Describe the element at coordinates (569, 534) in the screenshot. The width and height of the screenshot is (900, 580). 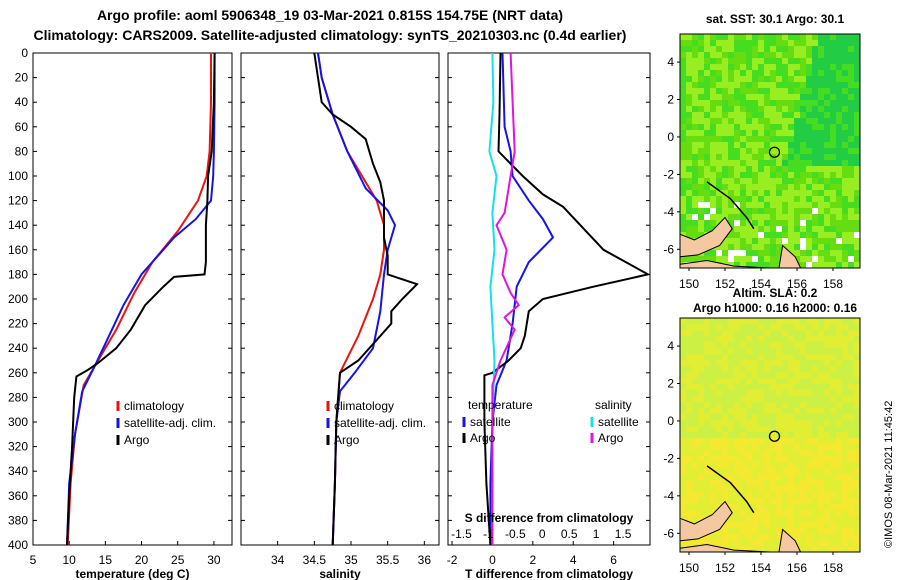
I see `difference-s-tick-label: 0.5` at that location.